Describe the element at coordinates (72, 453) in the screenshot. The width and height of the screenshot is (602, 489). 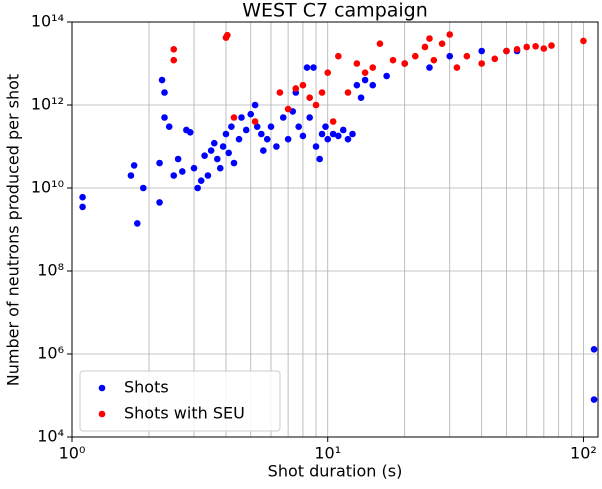
I see `x-tick-label: 10⁰` at that location.